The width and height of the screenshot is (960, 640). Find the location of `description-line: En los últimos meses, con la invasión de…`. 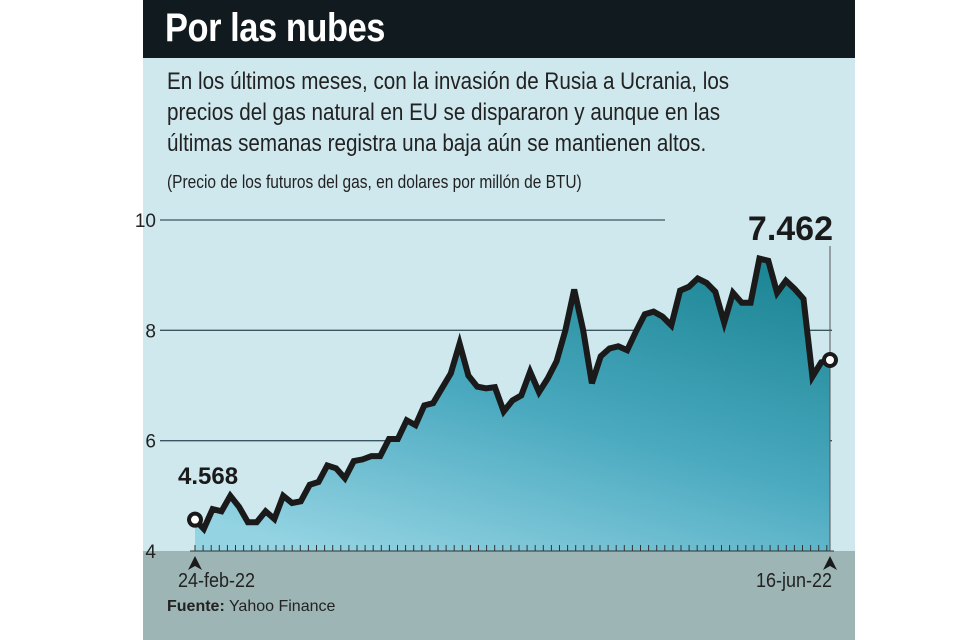

description-line: En los últimos meses, con la invasión de… is located at coordinates (448, 81).